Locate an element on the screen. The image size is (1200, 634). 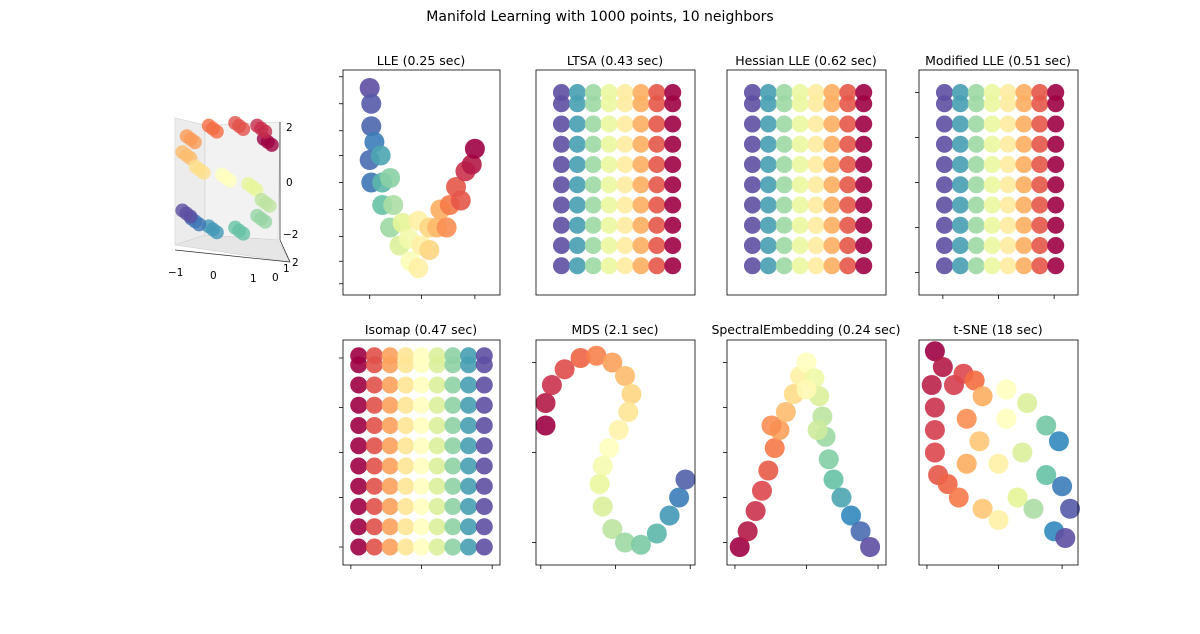
modified-lle-plot is located at coordinates (997, 184).